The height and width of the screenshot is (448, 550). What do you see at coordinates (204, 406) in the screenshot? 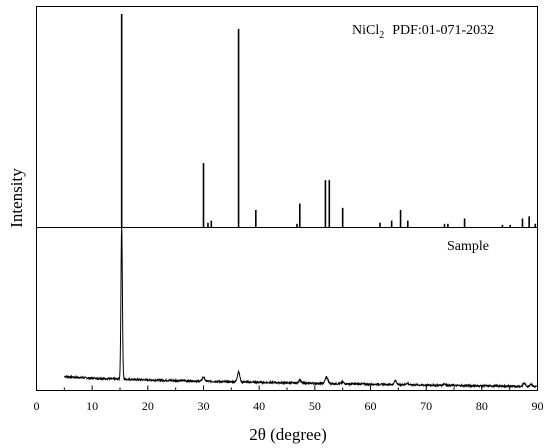
I see `x-tick-label: 30` at bounding box center [204, 406].